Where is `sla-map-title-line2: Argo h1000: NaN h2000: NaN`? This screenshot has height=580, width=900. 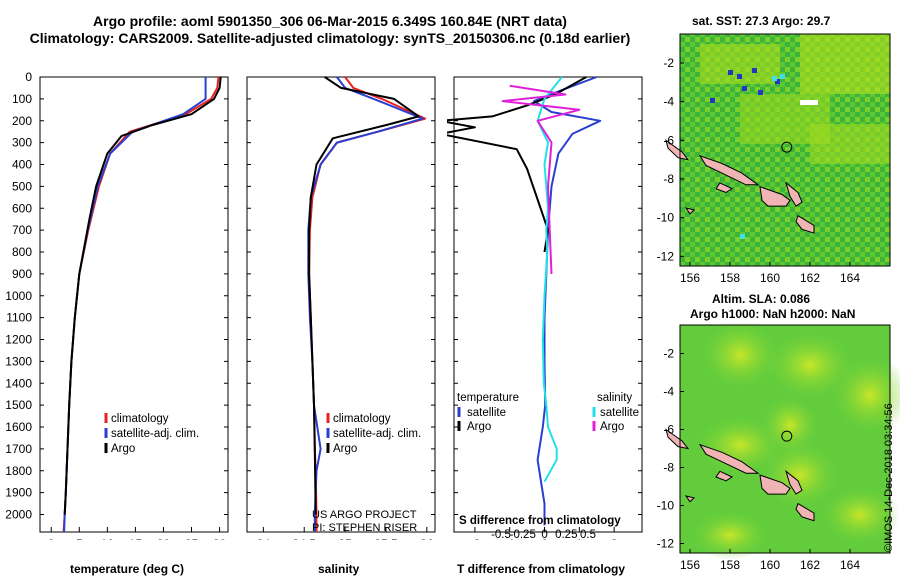 sla-map-title-line2: Argo h1000: NaN h2000: NaN is located at coordinates (773, 314).